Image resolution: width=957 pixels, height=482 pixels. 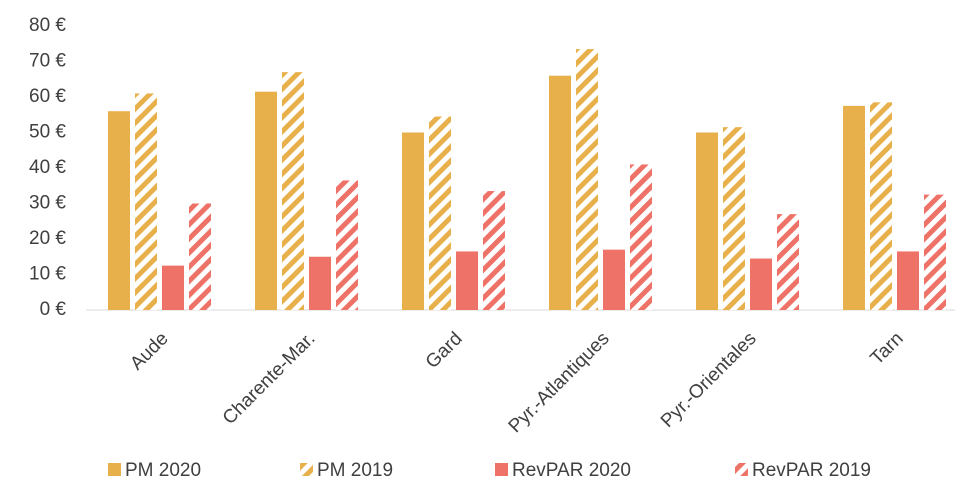 I want to click on y-tick-label: 20 €, so click(x=47, y=238).